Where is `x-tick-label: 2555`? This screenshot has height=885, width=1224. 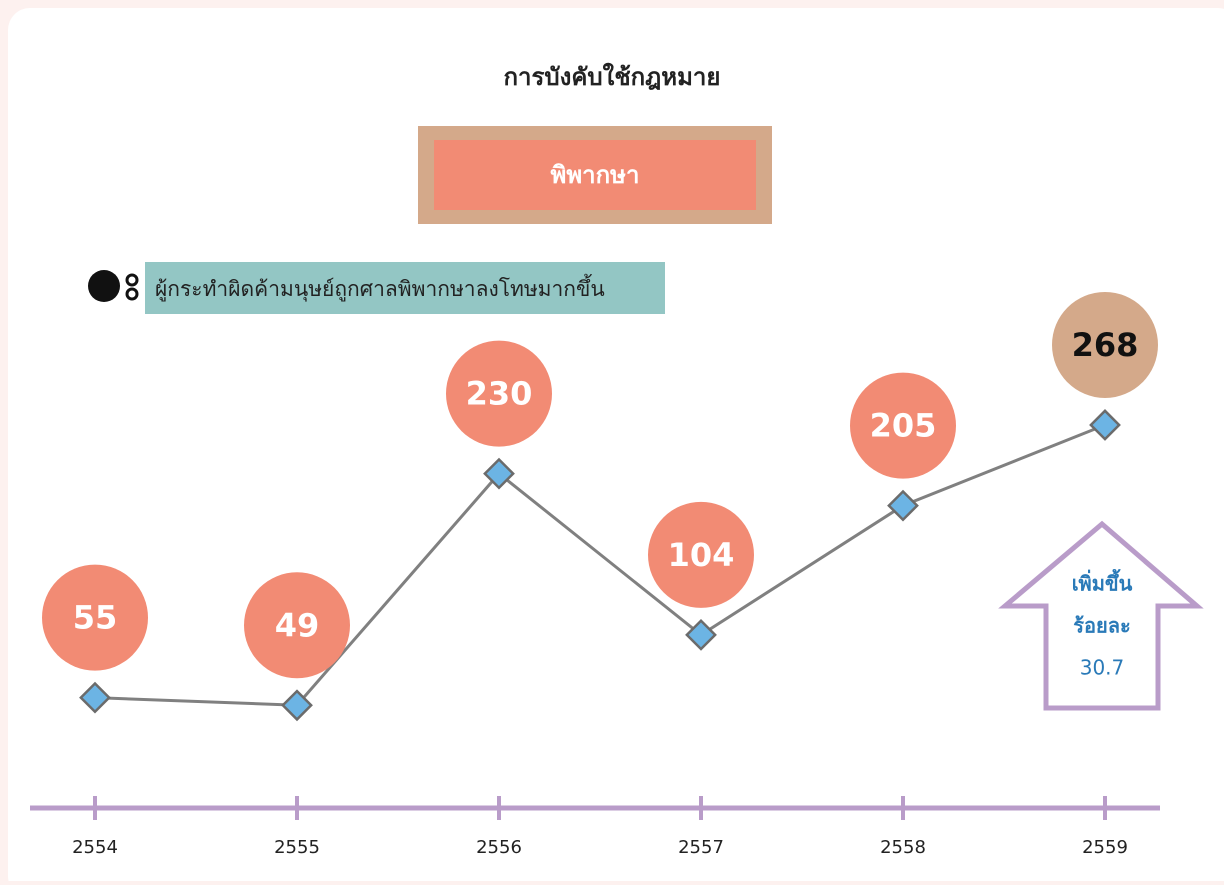 x-tick-label: 2555 is located at coordinates (297, 847).